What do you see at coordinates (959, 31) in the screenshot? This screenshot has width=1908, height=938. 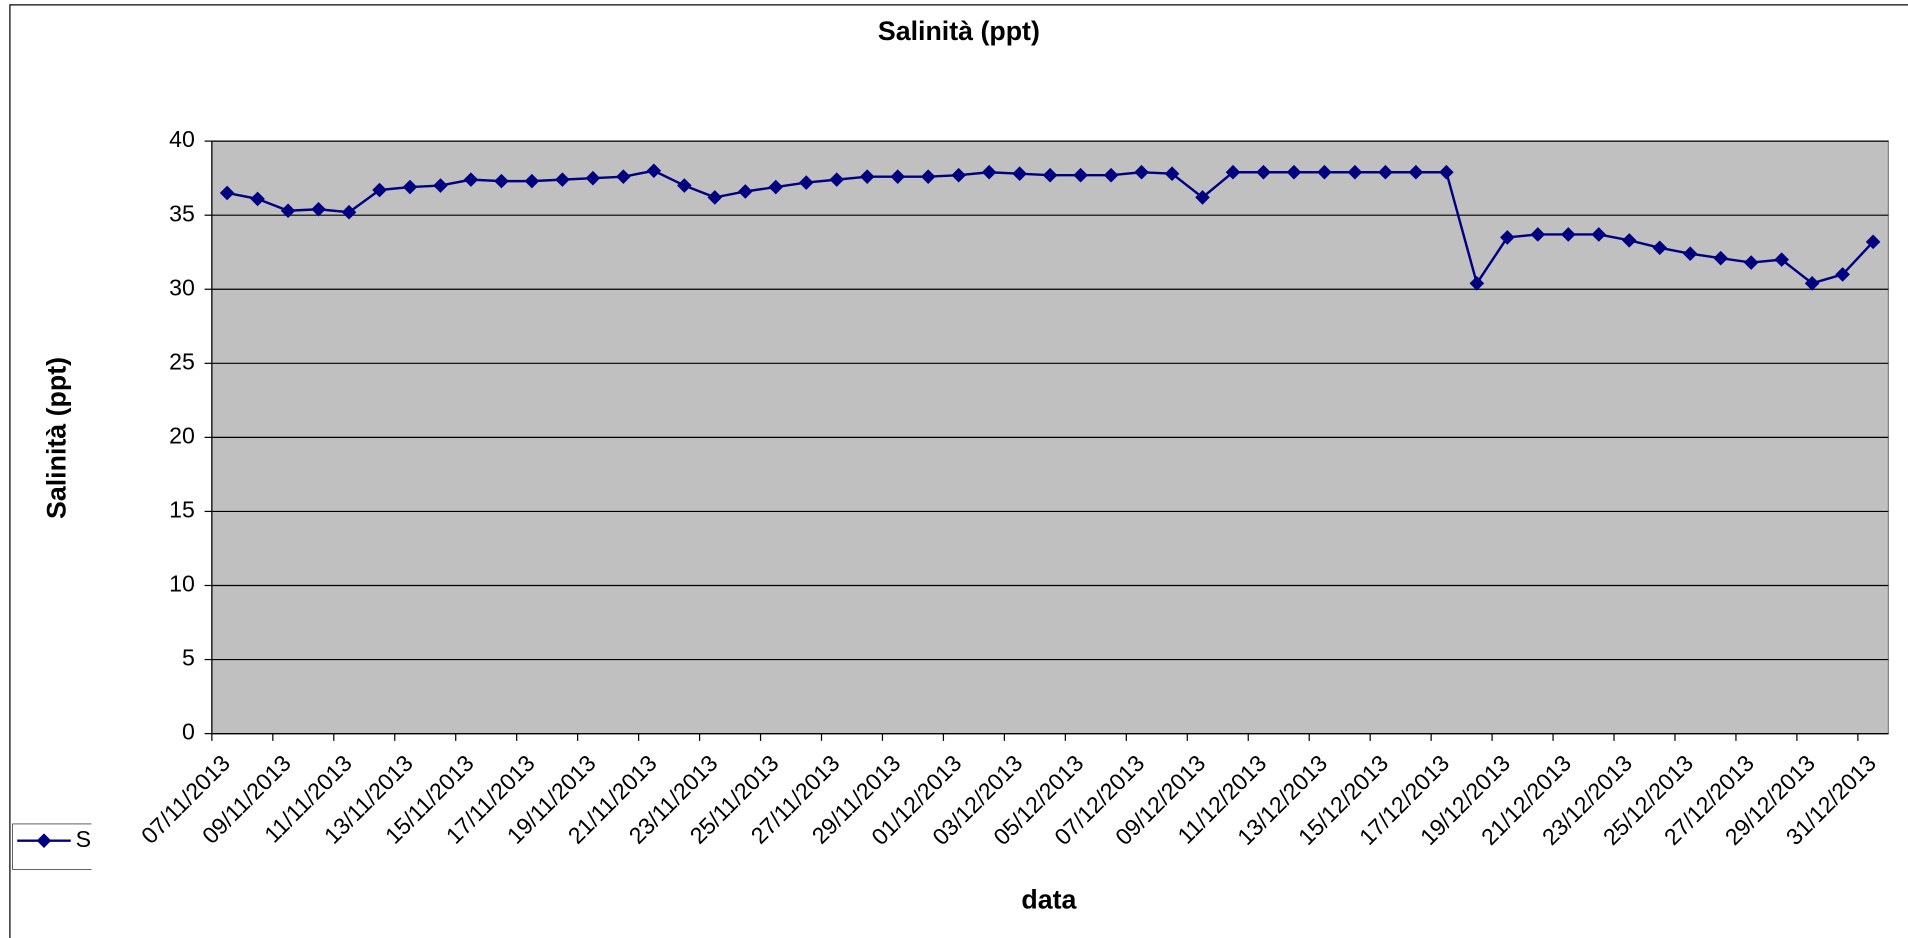 I see `chart-title: Salinità (ppt)` at bounding box center [959, 31].